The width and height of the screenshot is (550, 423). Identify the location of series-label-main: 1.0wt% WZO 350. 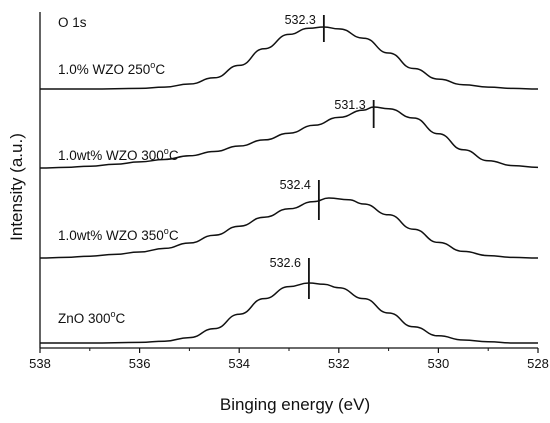
(111, 235).